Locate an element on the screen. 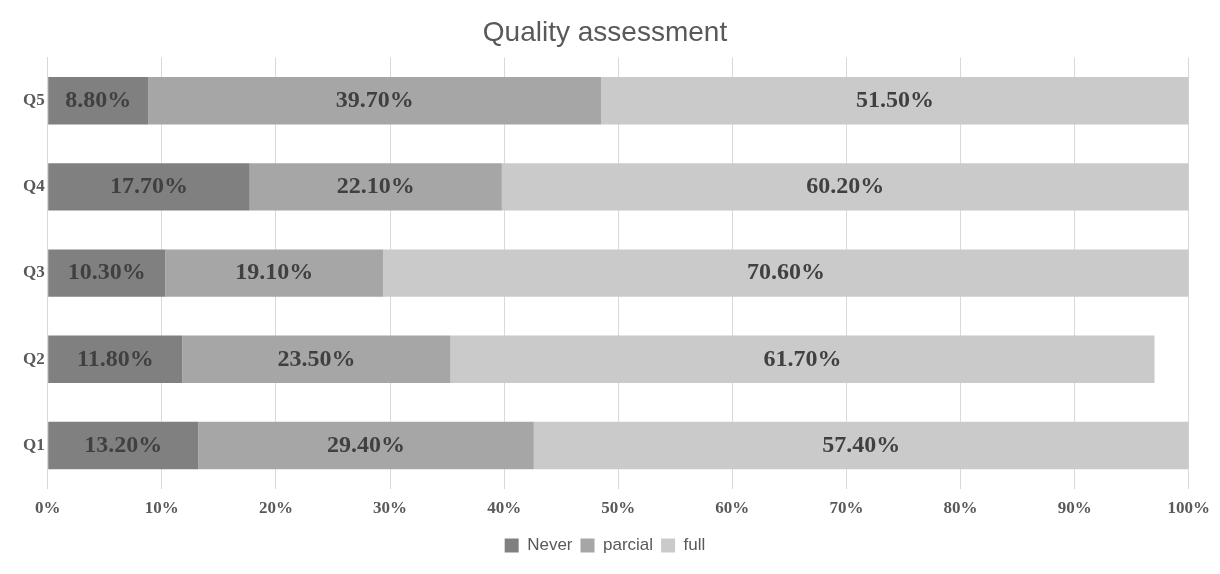  data-label: 13.20% is located at coordinates (123, 443).